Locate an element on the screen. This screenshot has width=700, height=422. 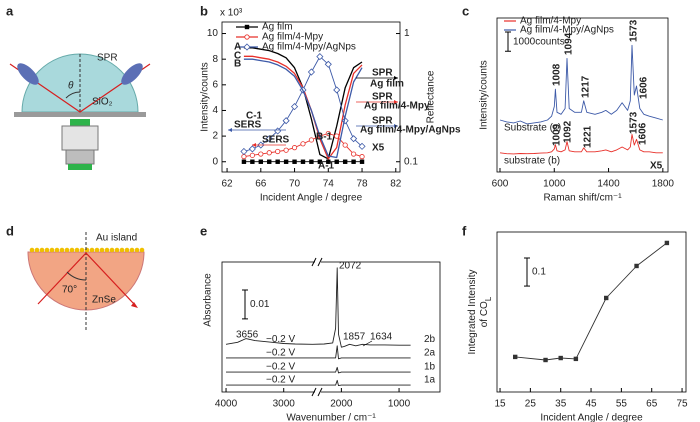
y2-axis-label: Reflectance is located at coordinates (431, 96).